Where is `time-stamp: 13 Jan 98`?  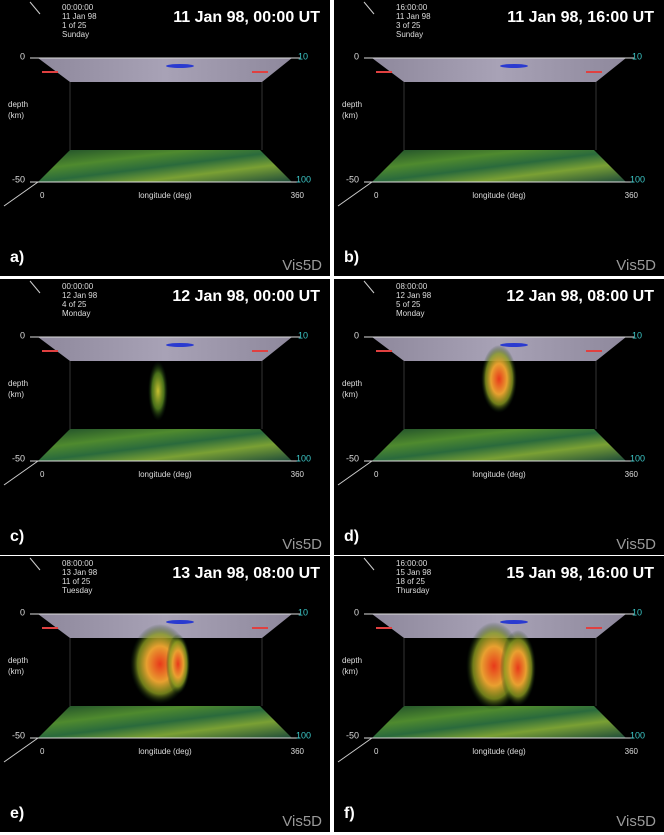
time-stamp: 13 Jan 98 is located at coordinates (80, 572).